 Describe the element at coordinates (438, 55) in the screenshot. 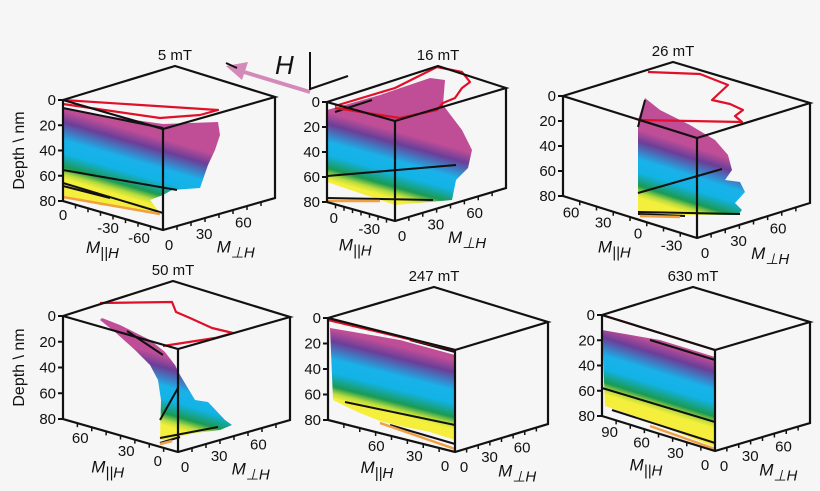

I see `panel-title: 16 mT` at that location.